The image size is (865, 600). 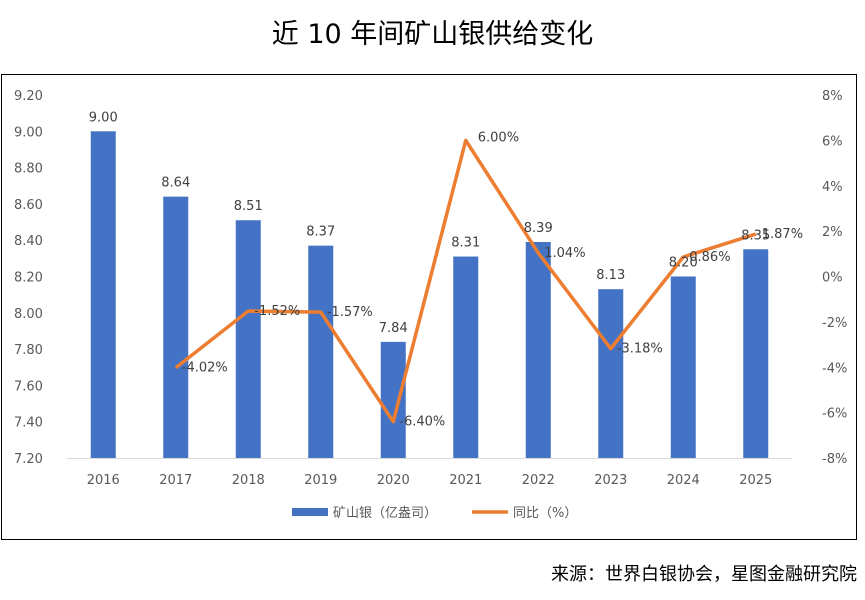 I want to click on bar-value-label: 8.37, so click(x=320, y=232).